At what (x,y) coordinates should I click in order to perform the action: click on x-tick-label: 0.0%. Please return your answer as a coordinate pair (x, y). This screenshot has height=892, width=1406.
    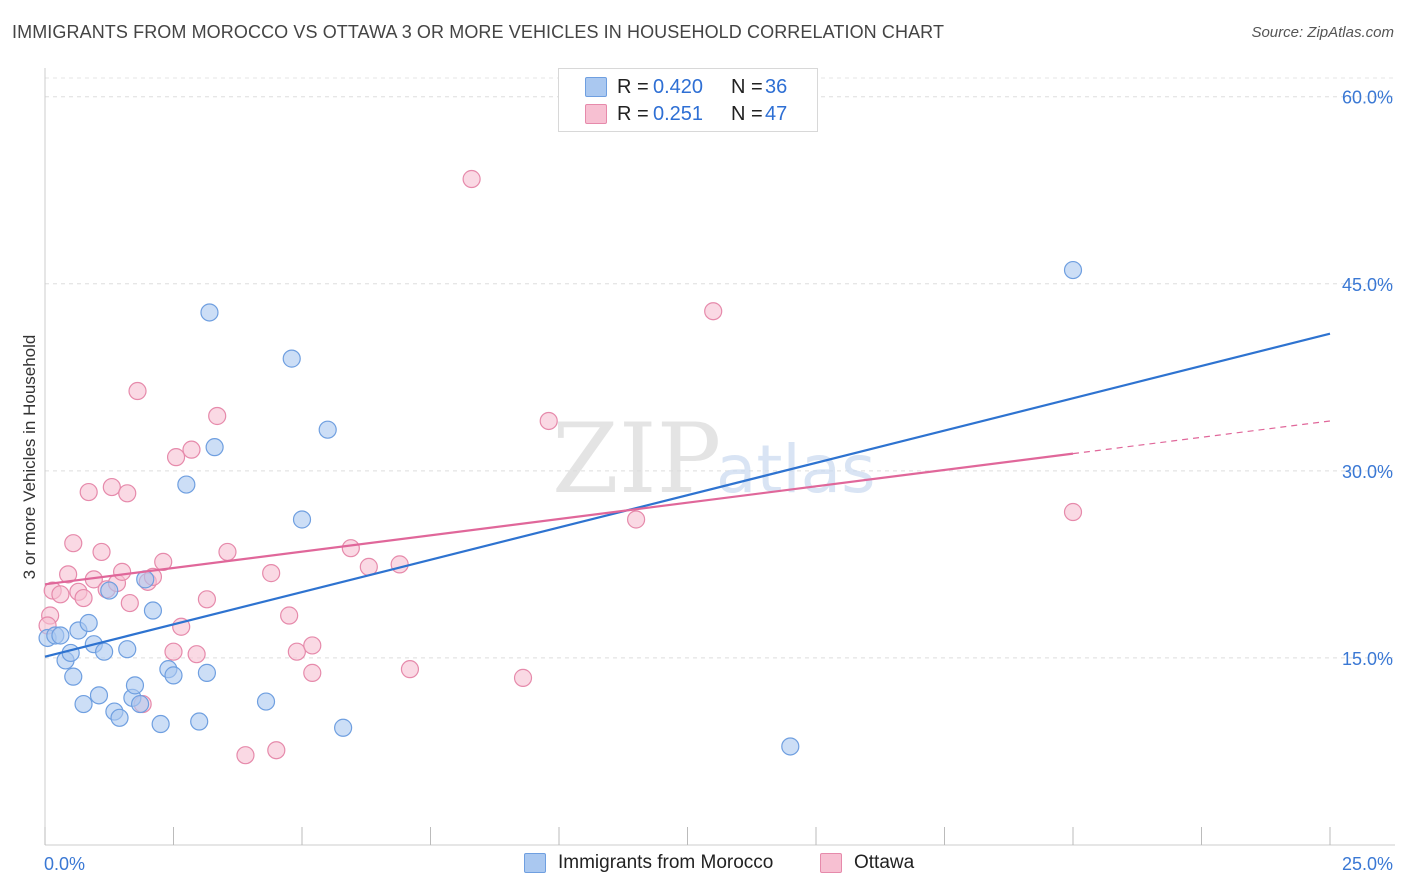
    Looking at the image, I should click on (64, 864).